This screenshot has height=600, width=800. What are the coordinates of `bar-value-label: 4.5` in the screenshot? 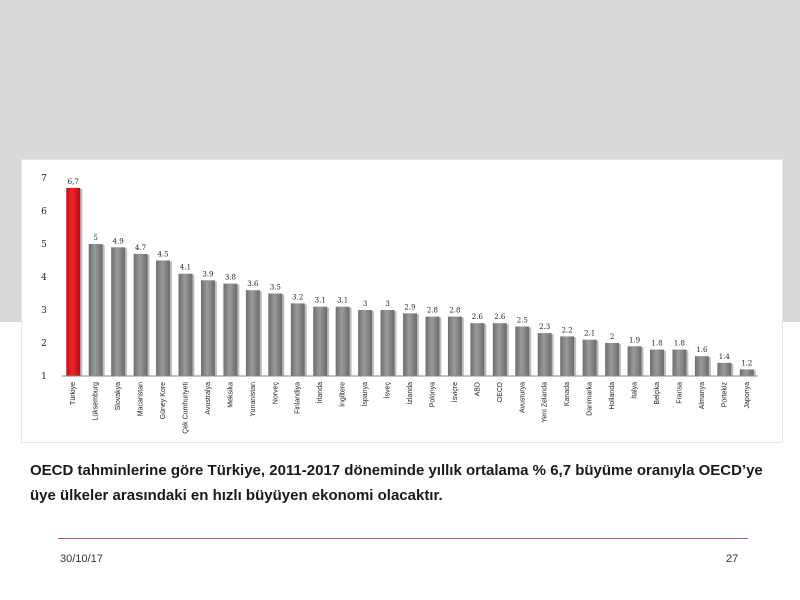 It's located at (162, 255).